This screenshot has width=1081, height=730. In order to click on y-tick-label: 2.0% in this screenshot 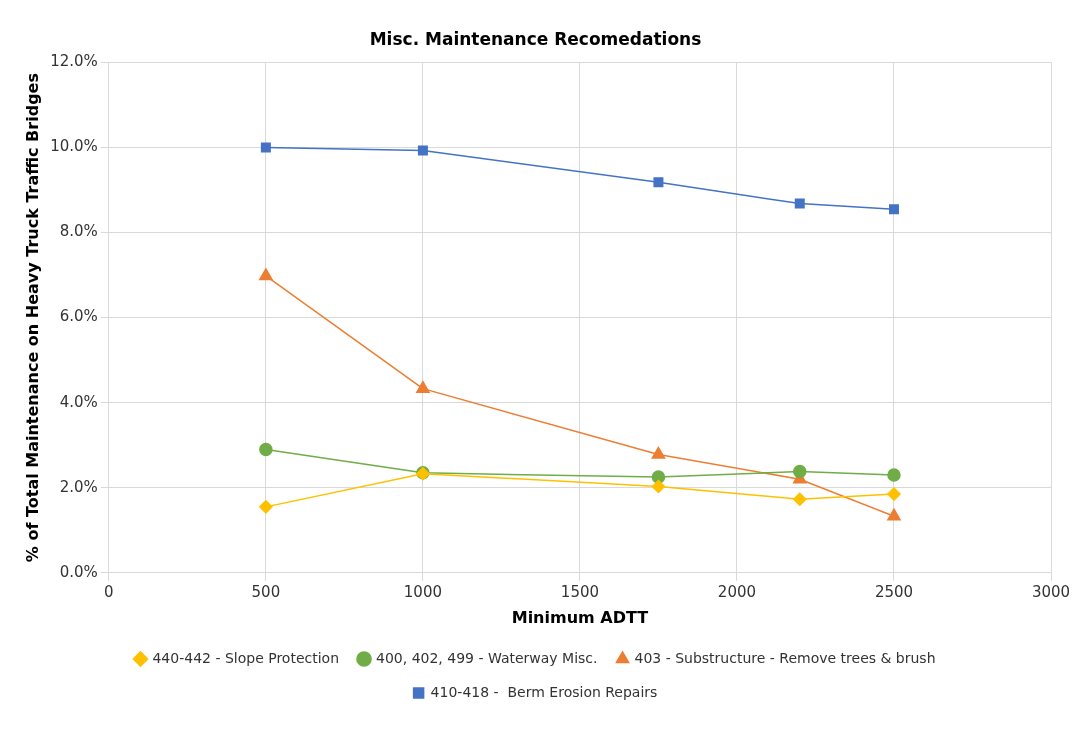, I will do `click(78, 486)`.